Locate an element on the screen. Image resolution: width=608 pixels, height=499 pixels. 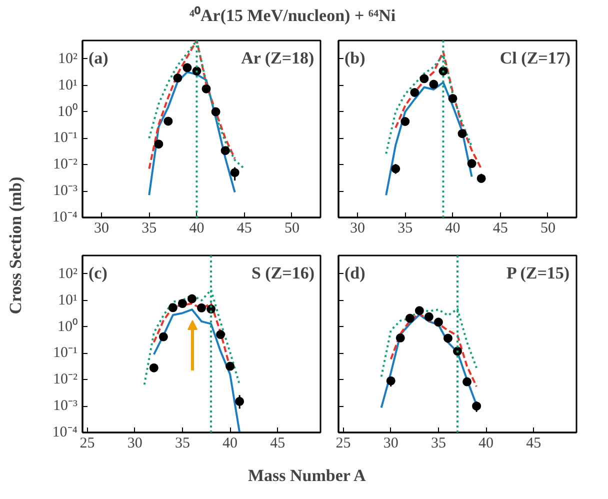
annotation: Cl (Z=17) is located at coordinates (535, 58).